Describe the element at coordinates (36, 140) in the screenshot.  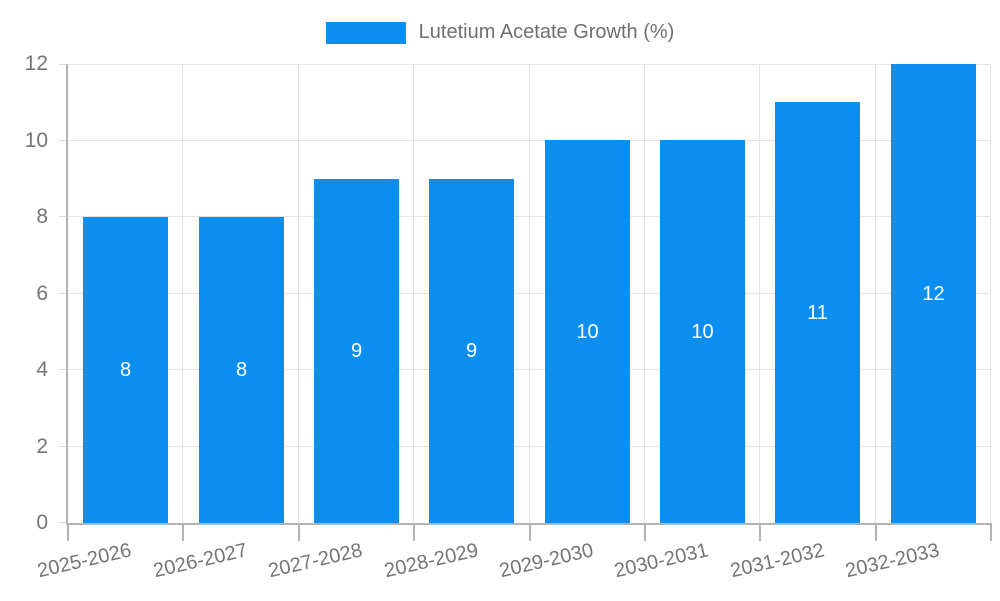
I see `y-axis-tick-label: 10` at that location.